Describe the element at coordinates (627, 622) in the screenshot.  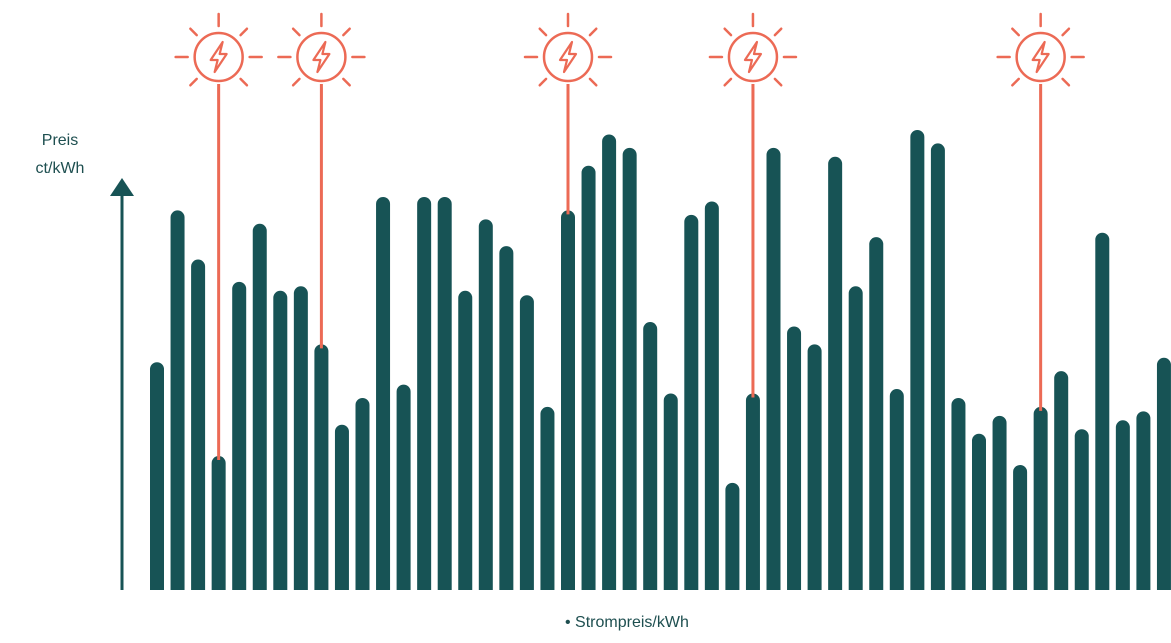
I see `legend-item: • Strompreis/kWh` at that location.